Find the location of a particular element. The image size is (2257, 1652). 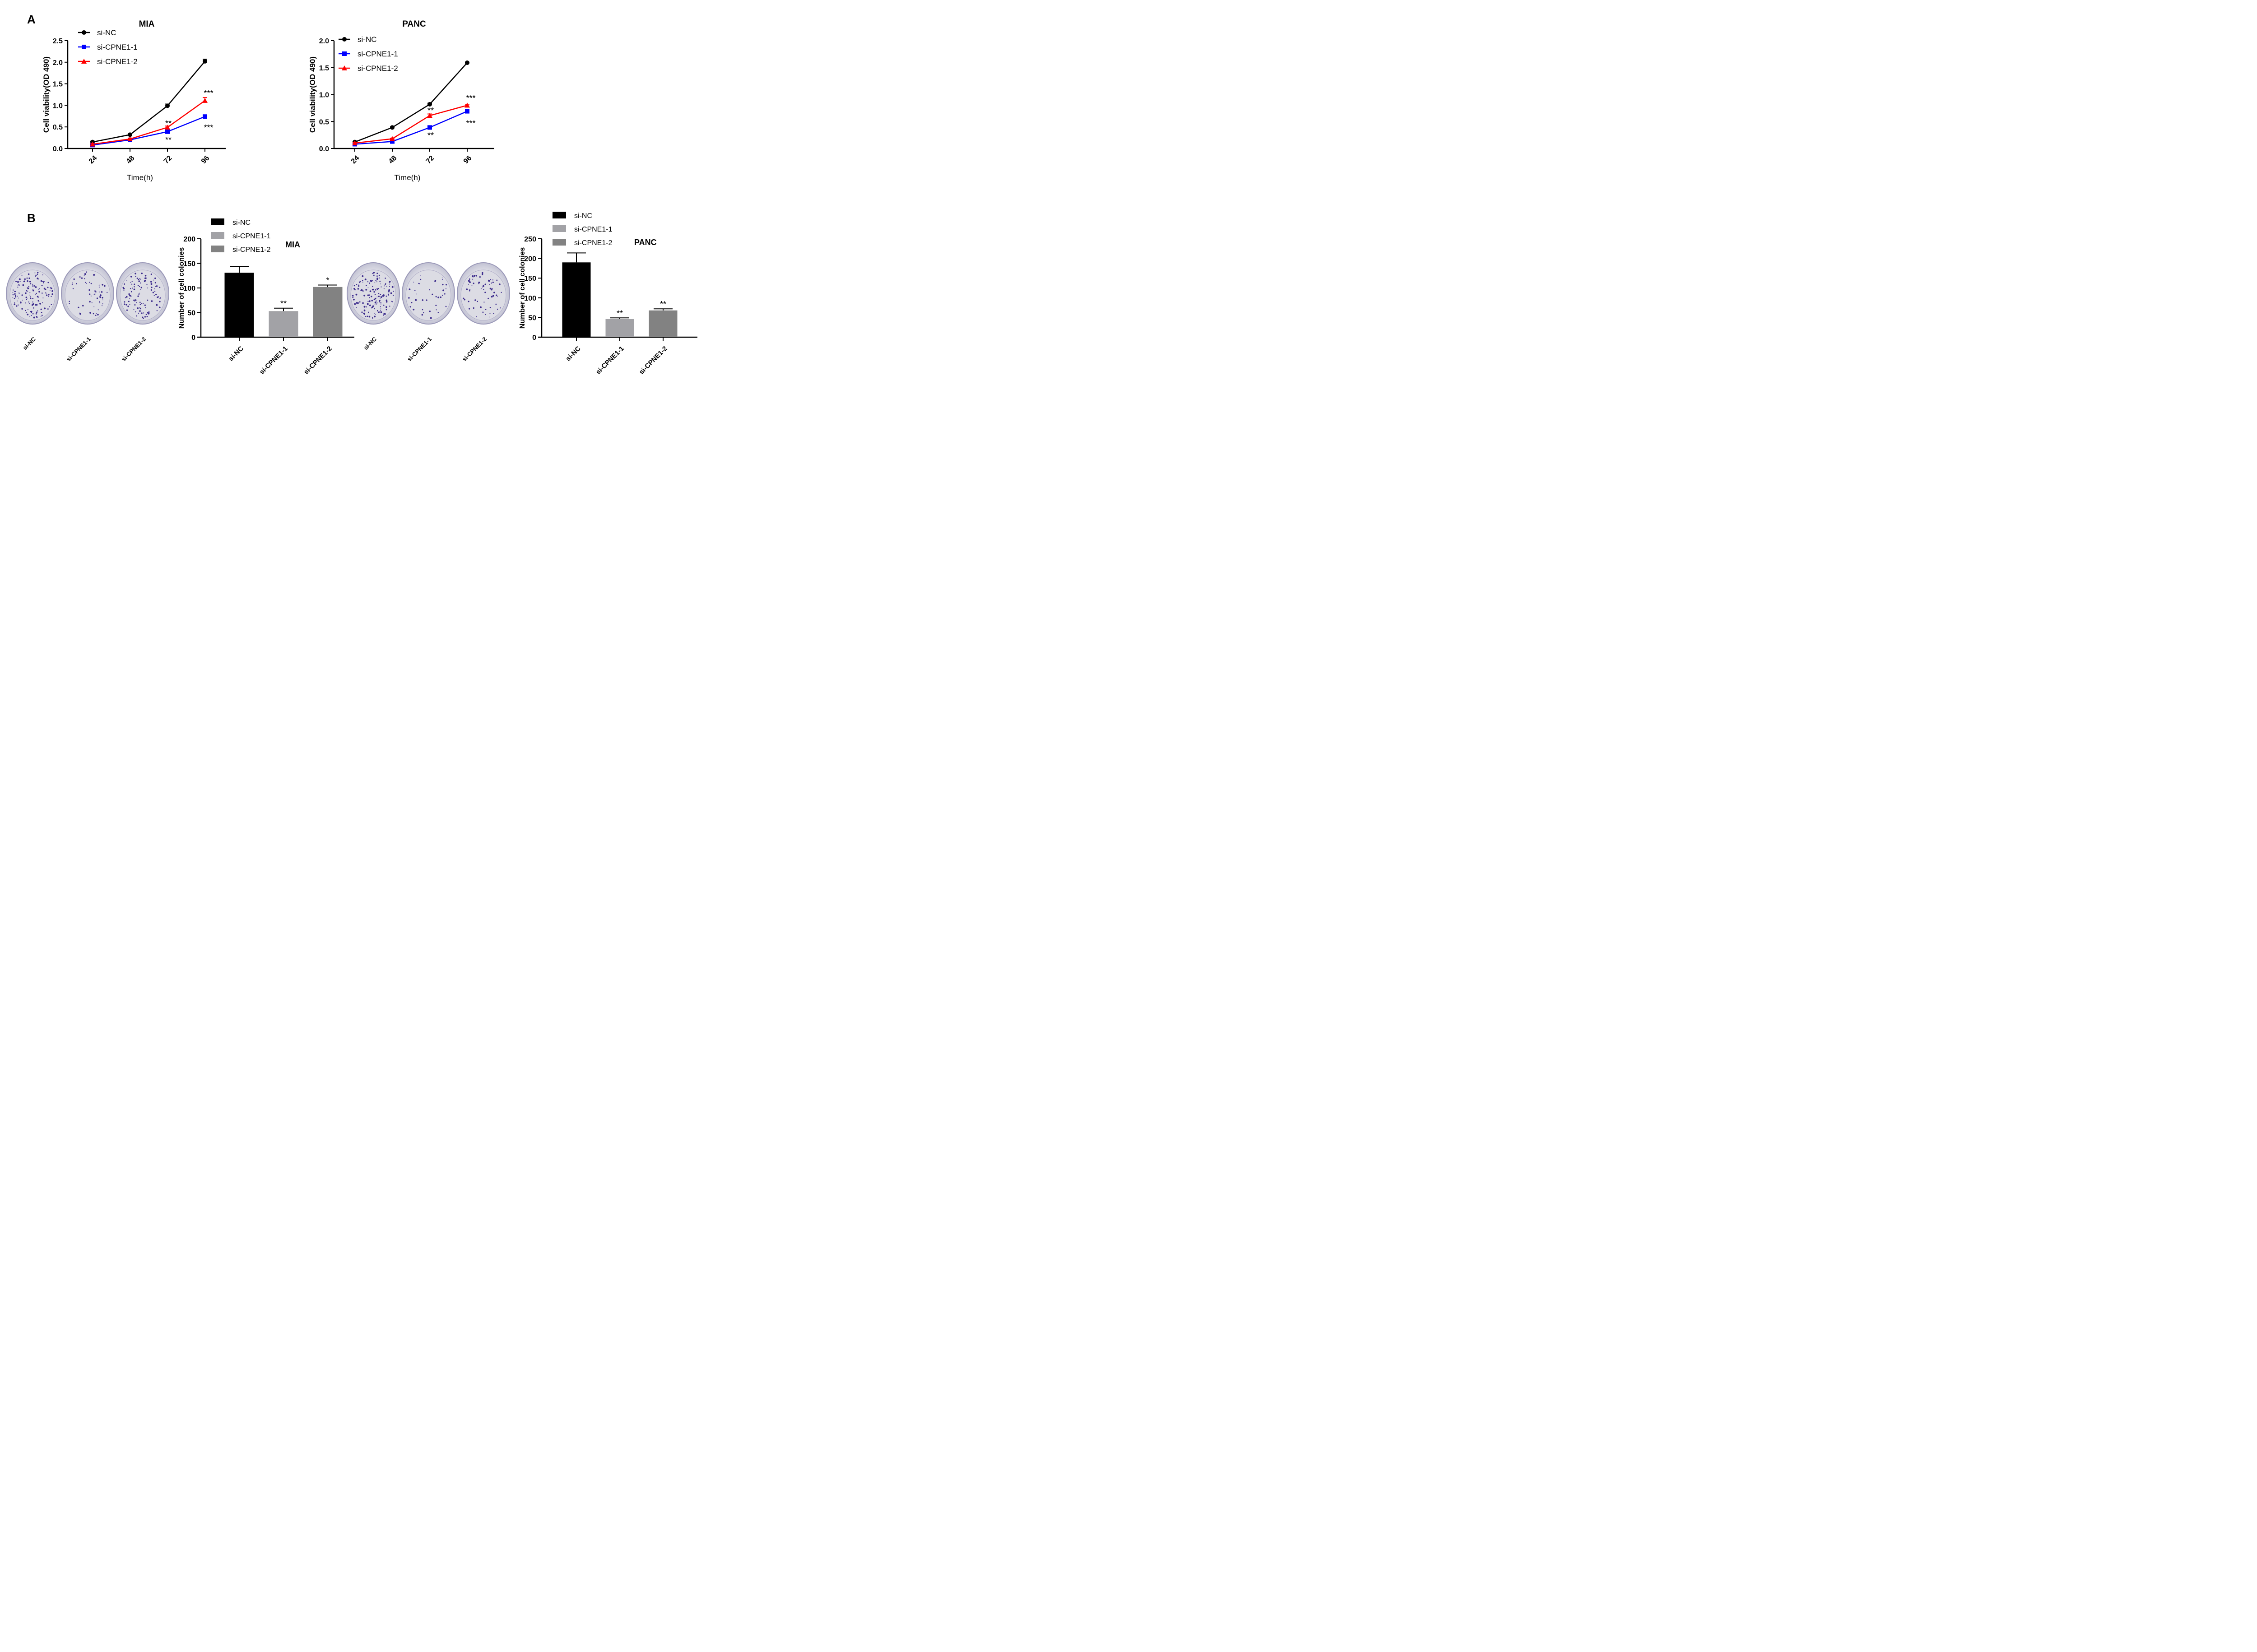

legend-label: si-CPNE1-1 is located at coordinates (118, 47).